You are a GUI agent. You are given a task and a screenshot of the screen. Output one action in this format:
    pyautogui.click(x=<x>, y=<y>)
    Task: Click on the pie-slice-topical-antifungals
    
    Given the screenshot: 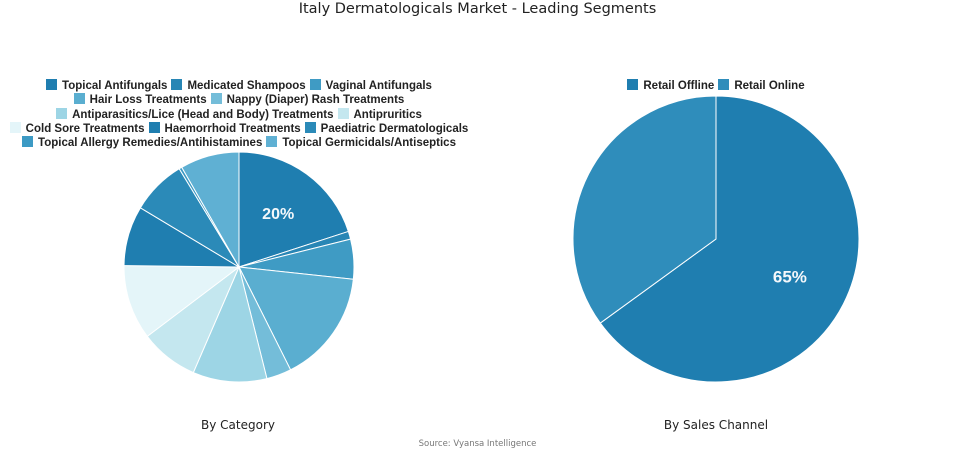 What is the action you would take?
    pyautogui.click(x=294, y=209)
    